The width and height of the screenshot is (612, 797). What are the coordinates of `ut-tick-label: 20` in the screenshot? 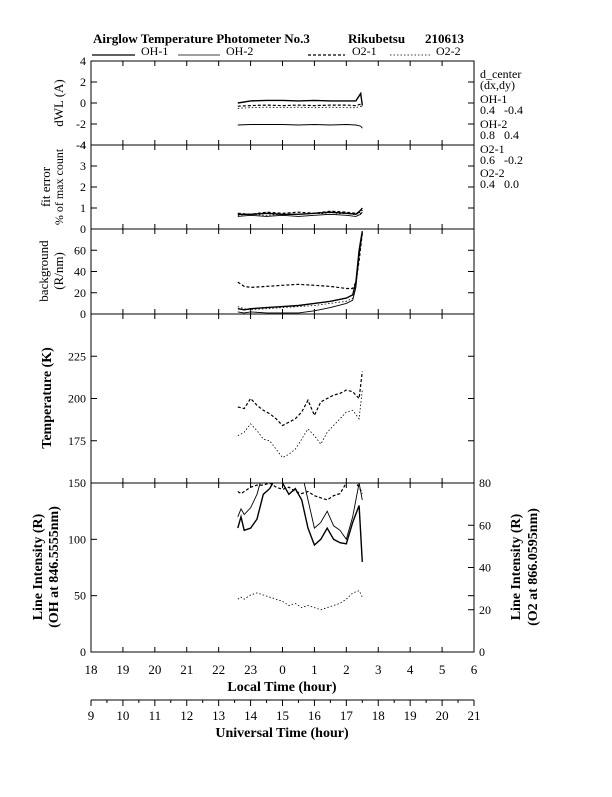 It's located at (442, 715).